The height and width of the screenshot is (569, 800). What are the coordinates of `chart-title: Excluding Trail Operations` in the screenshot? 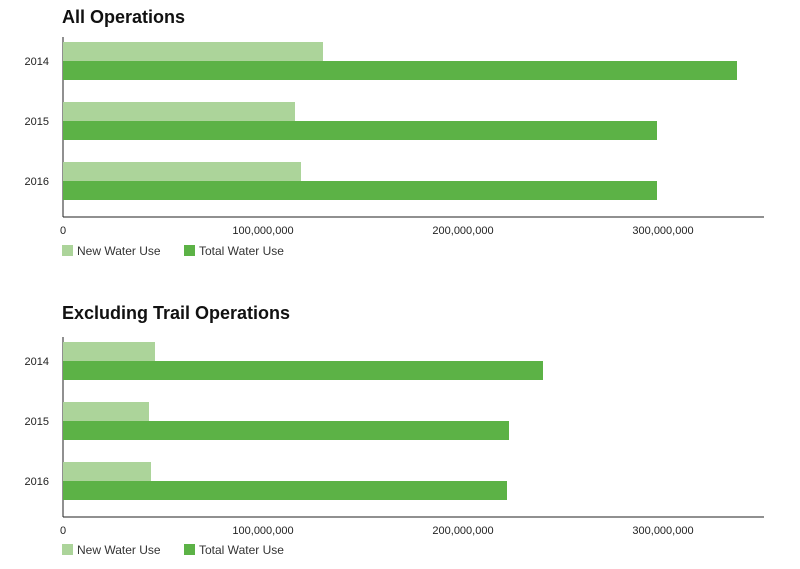 It's located at (176, 313).